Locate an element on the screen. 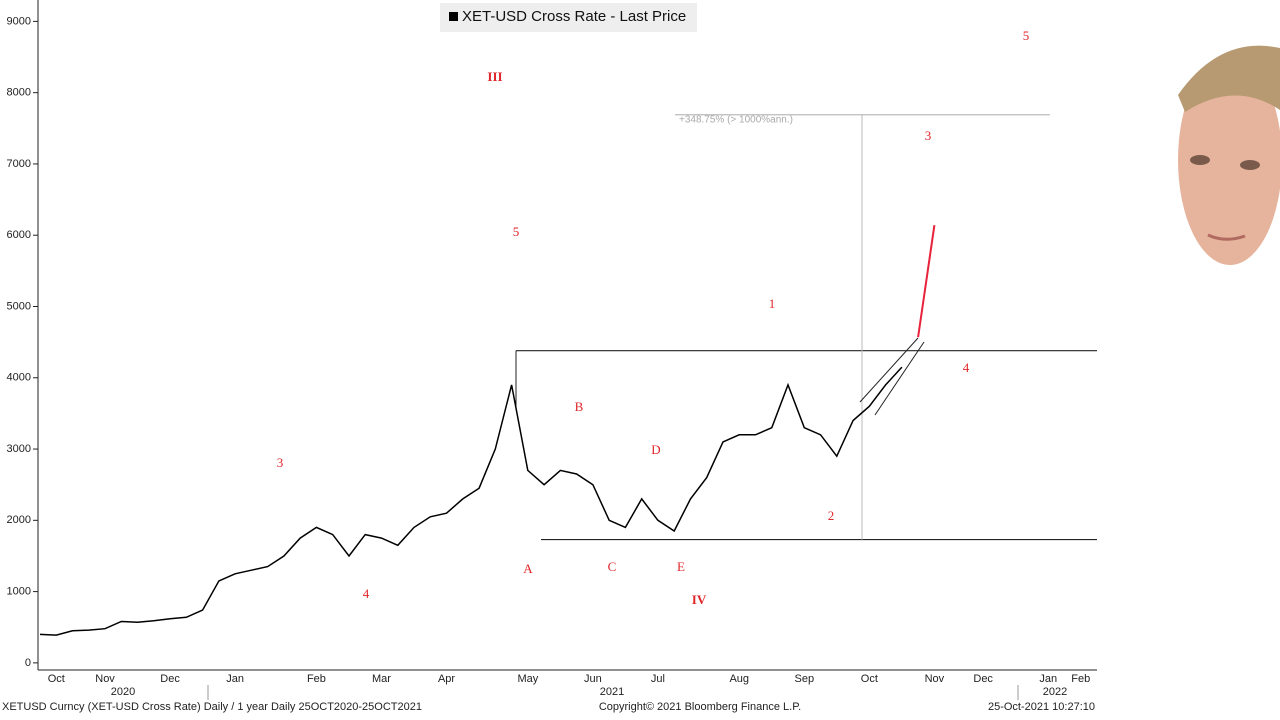 Image resolution: width=1280 pixels, height=720 pixels. x-tick-label: Jul is located at coordinates (658, 679).